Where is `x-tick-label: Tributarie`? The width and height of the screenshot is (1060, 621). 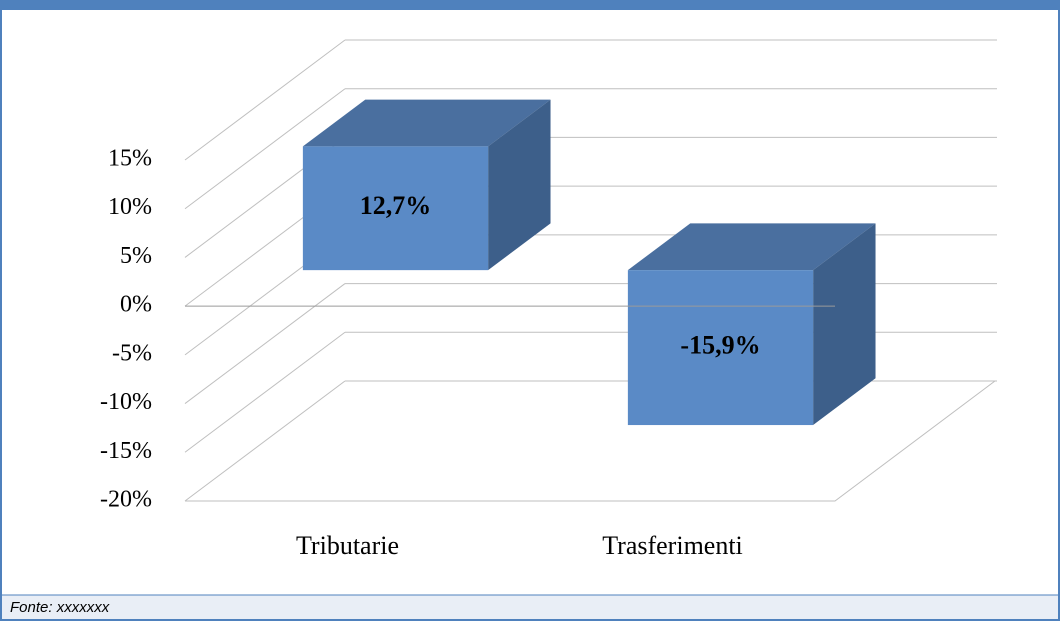 x-tick-label: Tributarie is located at coordinates (347, 545).